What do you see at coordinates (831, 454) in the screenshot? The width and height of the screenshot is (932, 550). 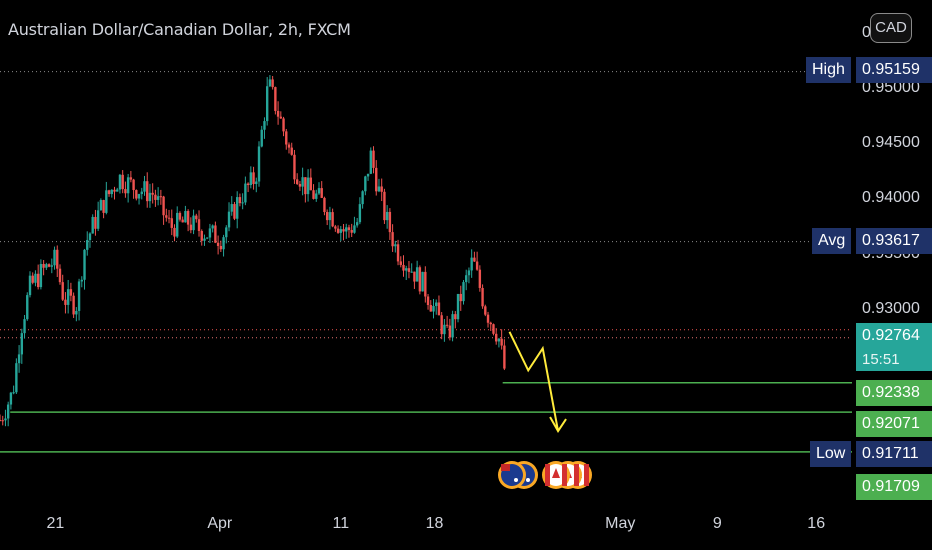 I see `low-label-tag: Low` at bounding box center [831, 454].